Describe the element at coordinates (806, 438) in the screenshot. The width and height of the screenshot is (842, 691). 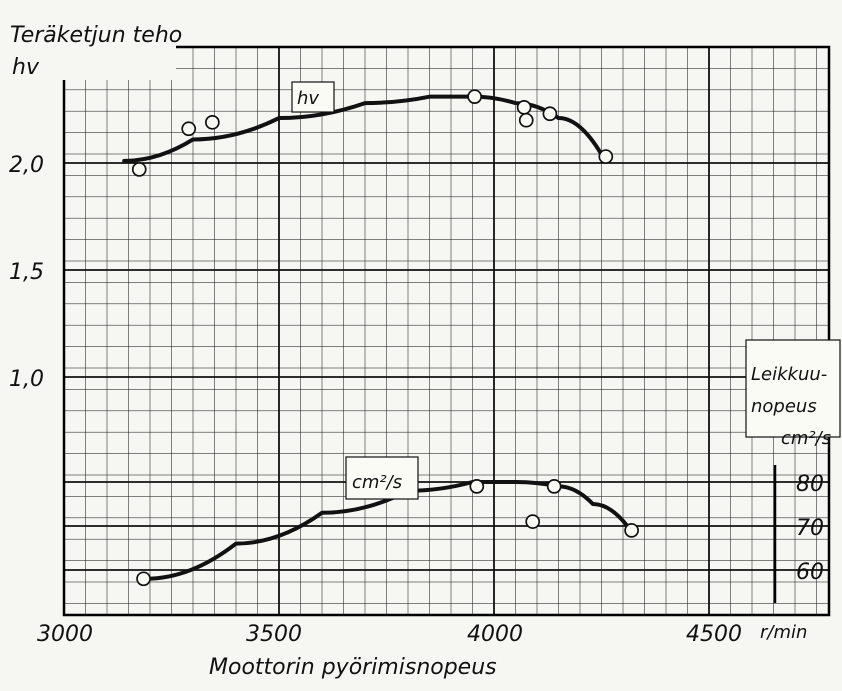
I see `right-axis-unit: cm²/s` at that location.